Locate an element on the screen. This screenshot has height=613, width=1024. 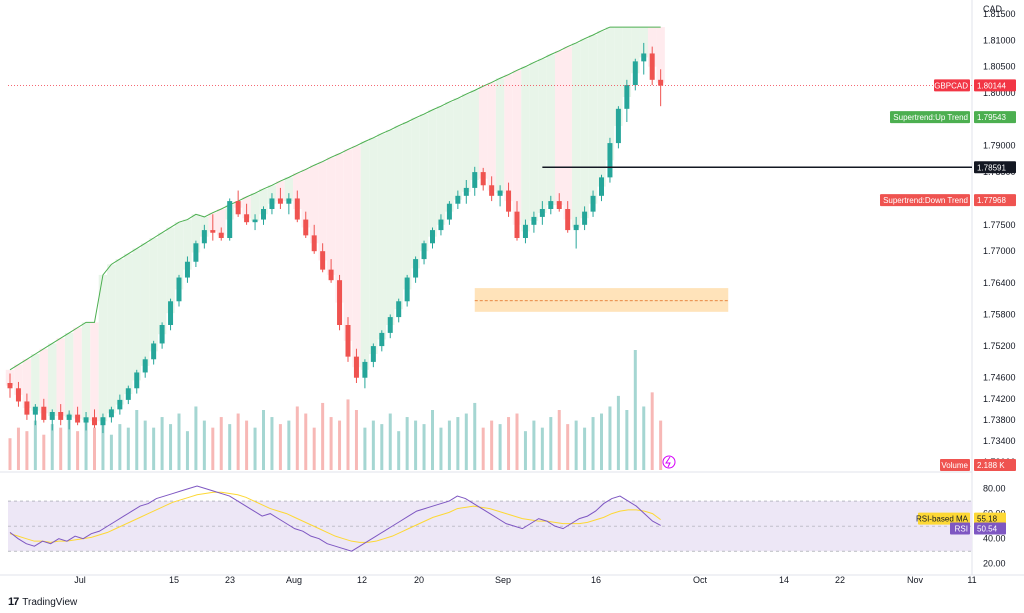
zone-rect is located at coordinates (601, 300).